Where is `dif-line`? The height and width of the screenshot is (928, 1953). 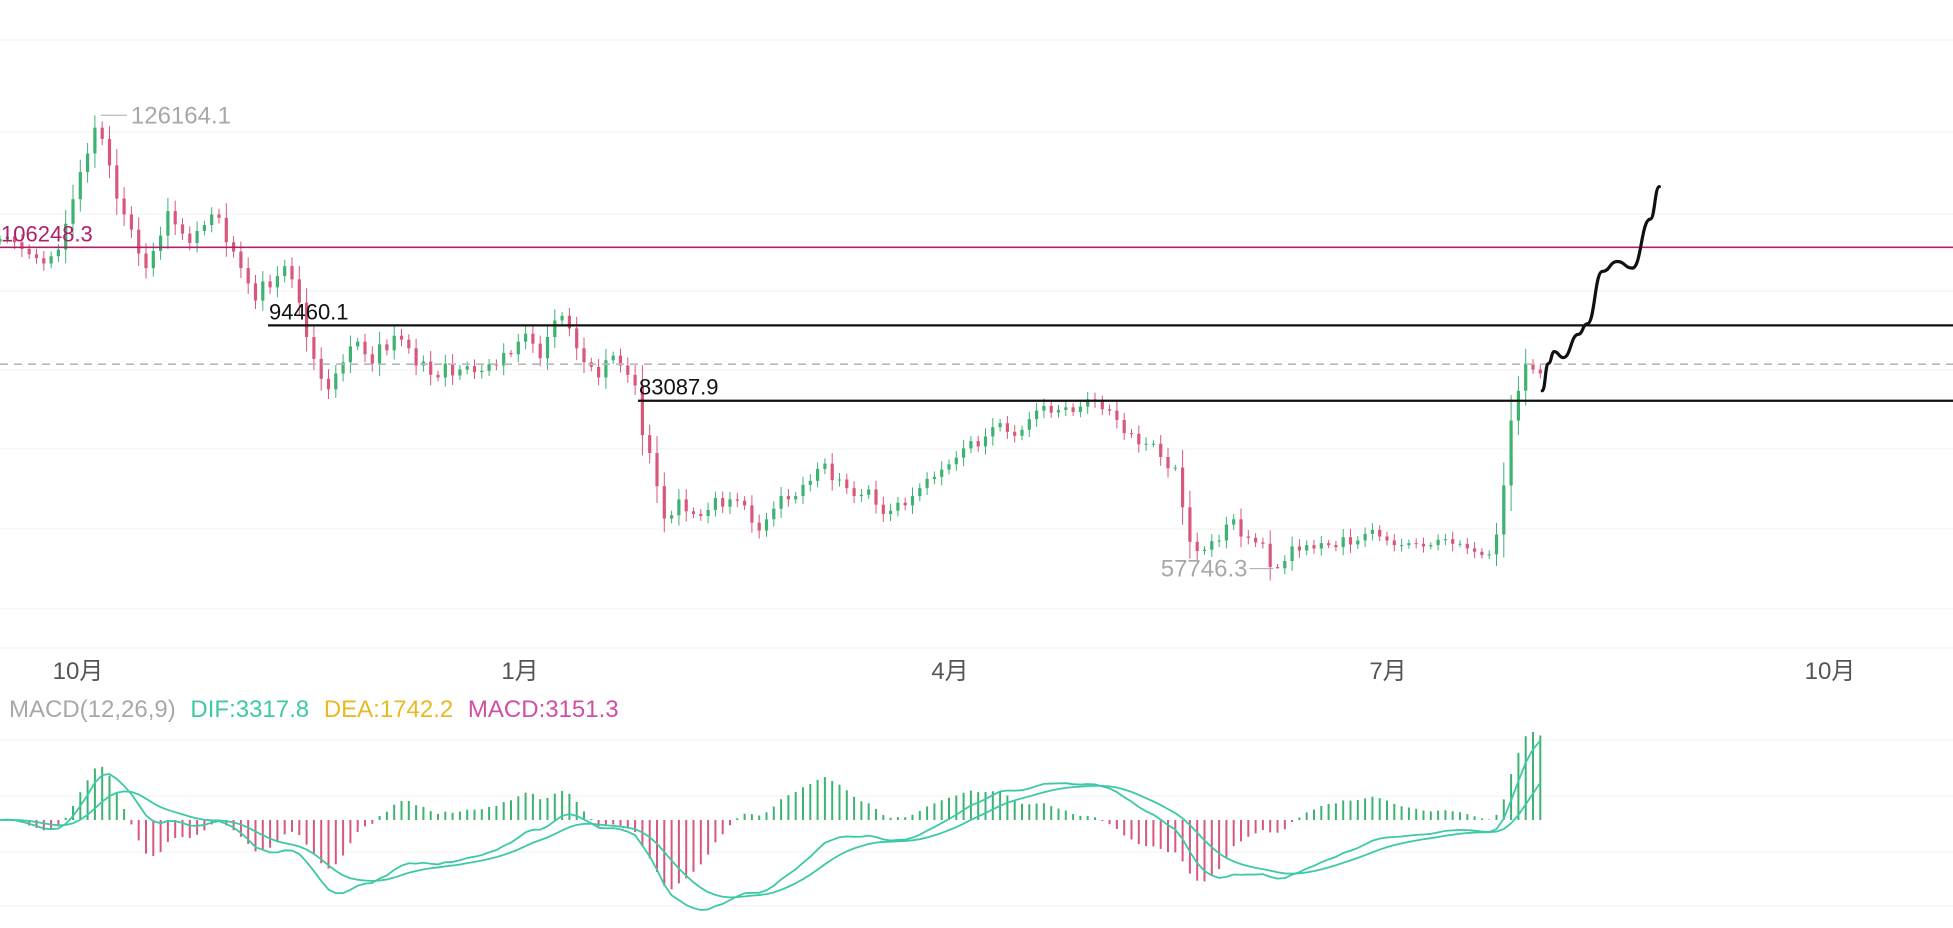
dif-line is located at coordinates (770, 825).